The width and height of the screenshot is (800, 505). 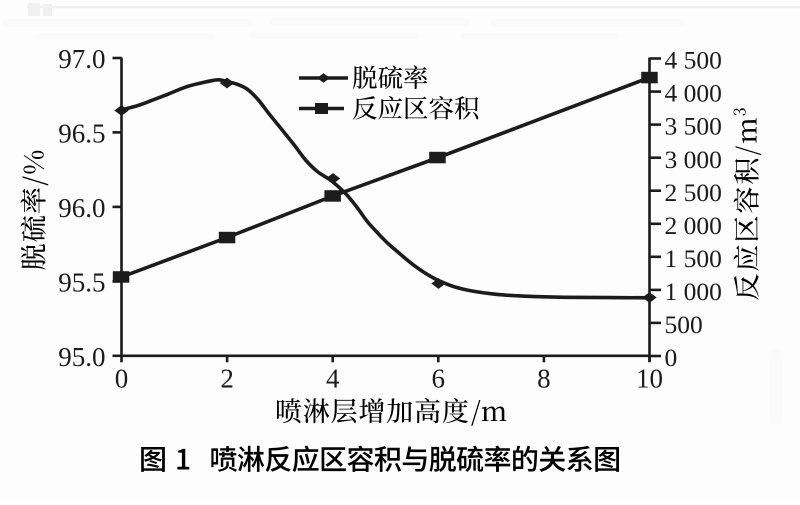 I want to click on svg-text: 4 500, so click(x=693, y=60).